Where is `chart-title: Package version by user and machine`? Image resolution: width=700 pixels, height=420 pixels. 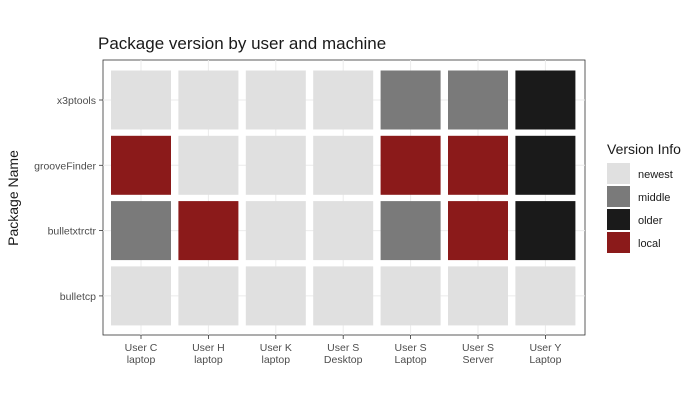 chart-title: Package version by user and machine is located at coordinates (242, 43).